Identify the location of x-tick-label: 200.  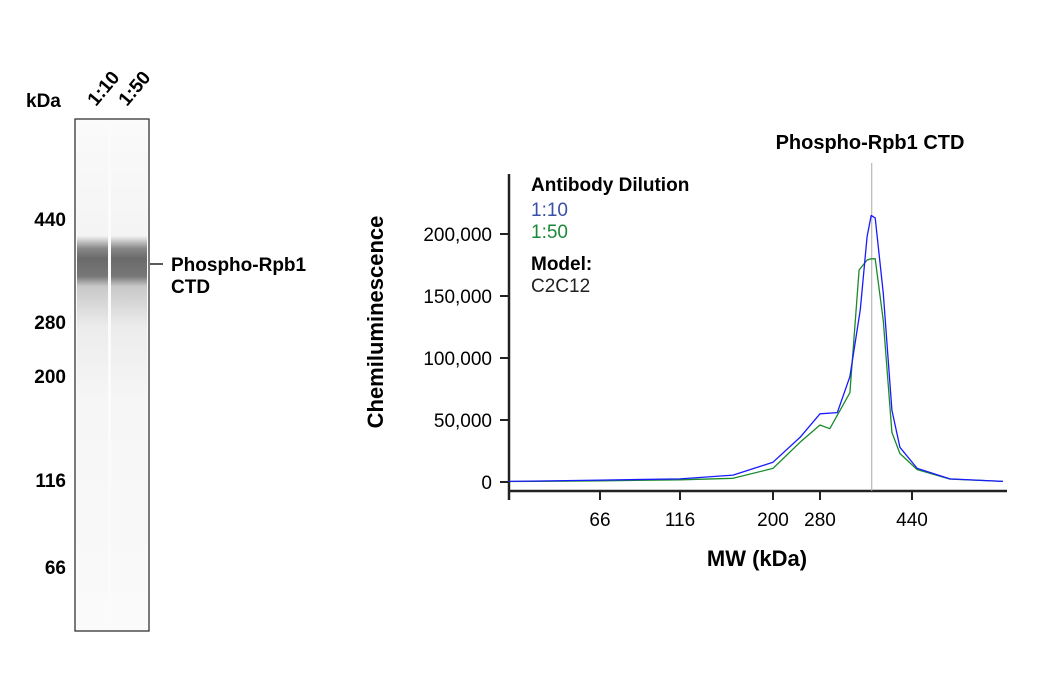
(773, 520).